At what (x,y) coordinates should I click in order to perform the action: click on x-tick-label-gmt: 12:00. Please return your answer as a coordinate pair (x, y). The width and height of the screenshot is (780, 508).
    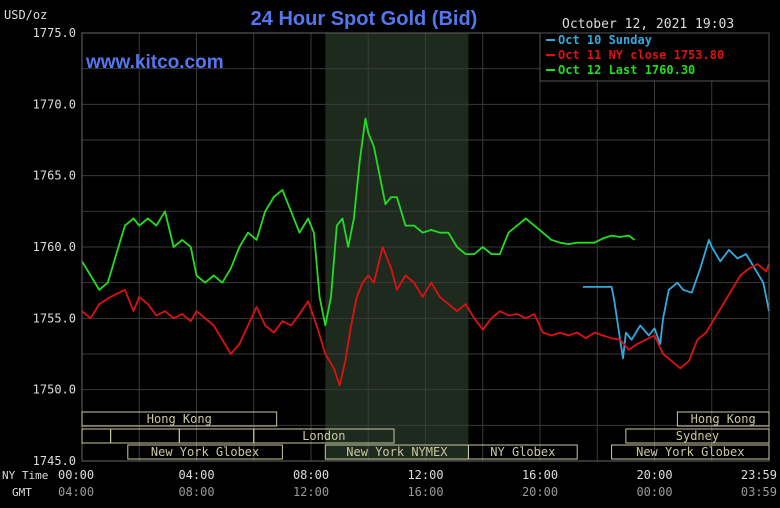
    Looking at the image, I should click on (311, 492).